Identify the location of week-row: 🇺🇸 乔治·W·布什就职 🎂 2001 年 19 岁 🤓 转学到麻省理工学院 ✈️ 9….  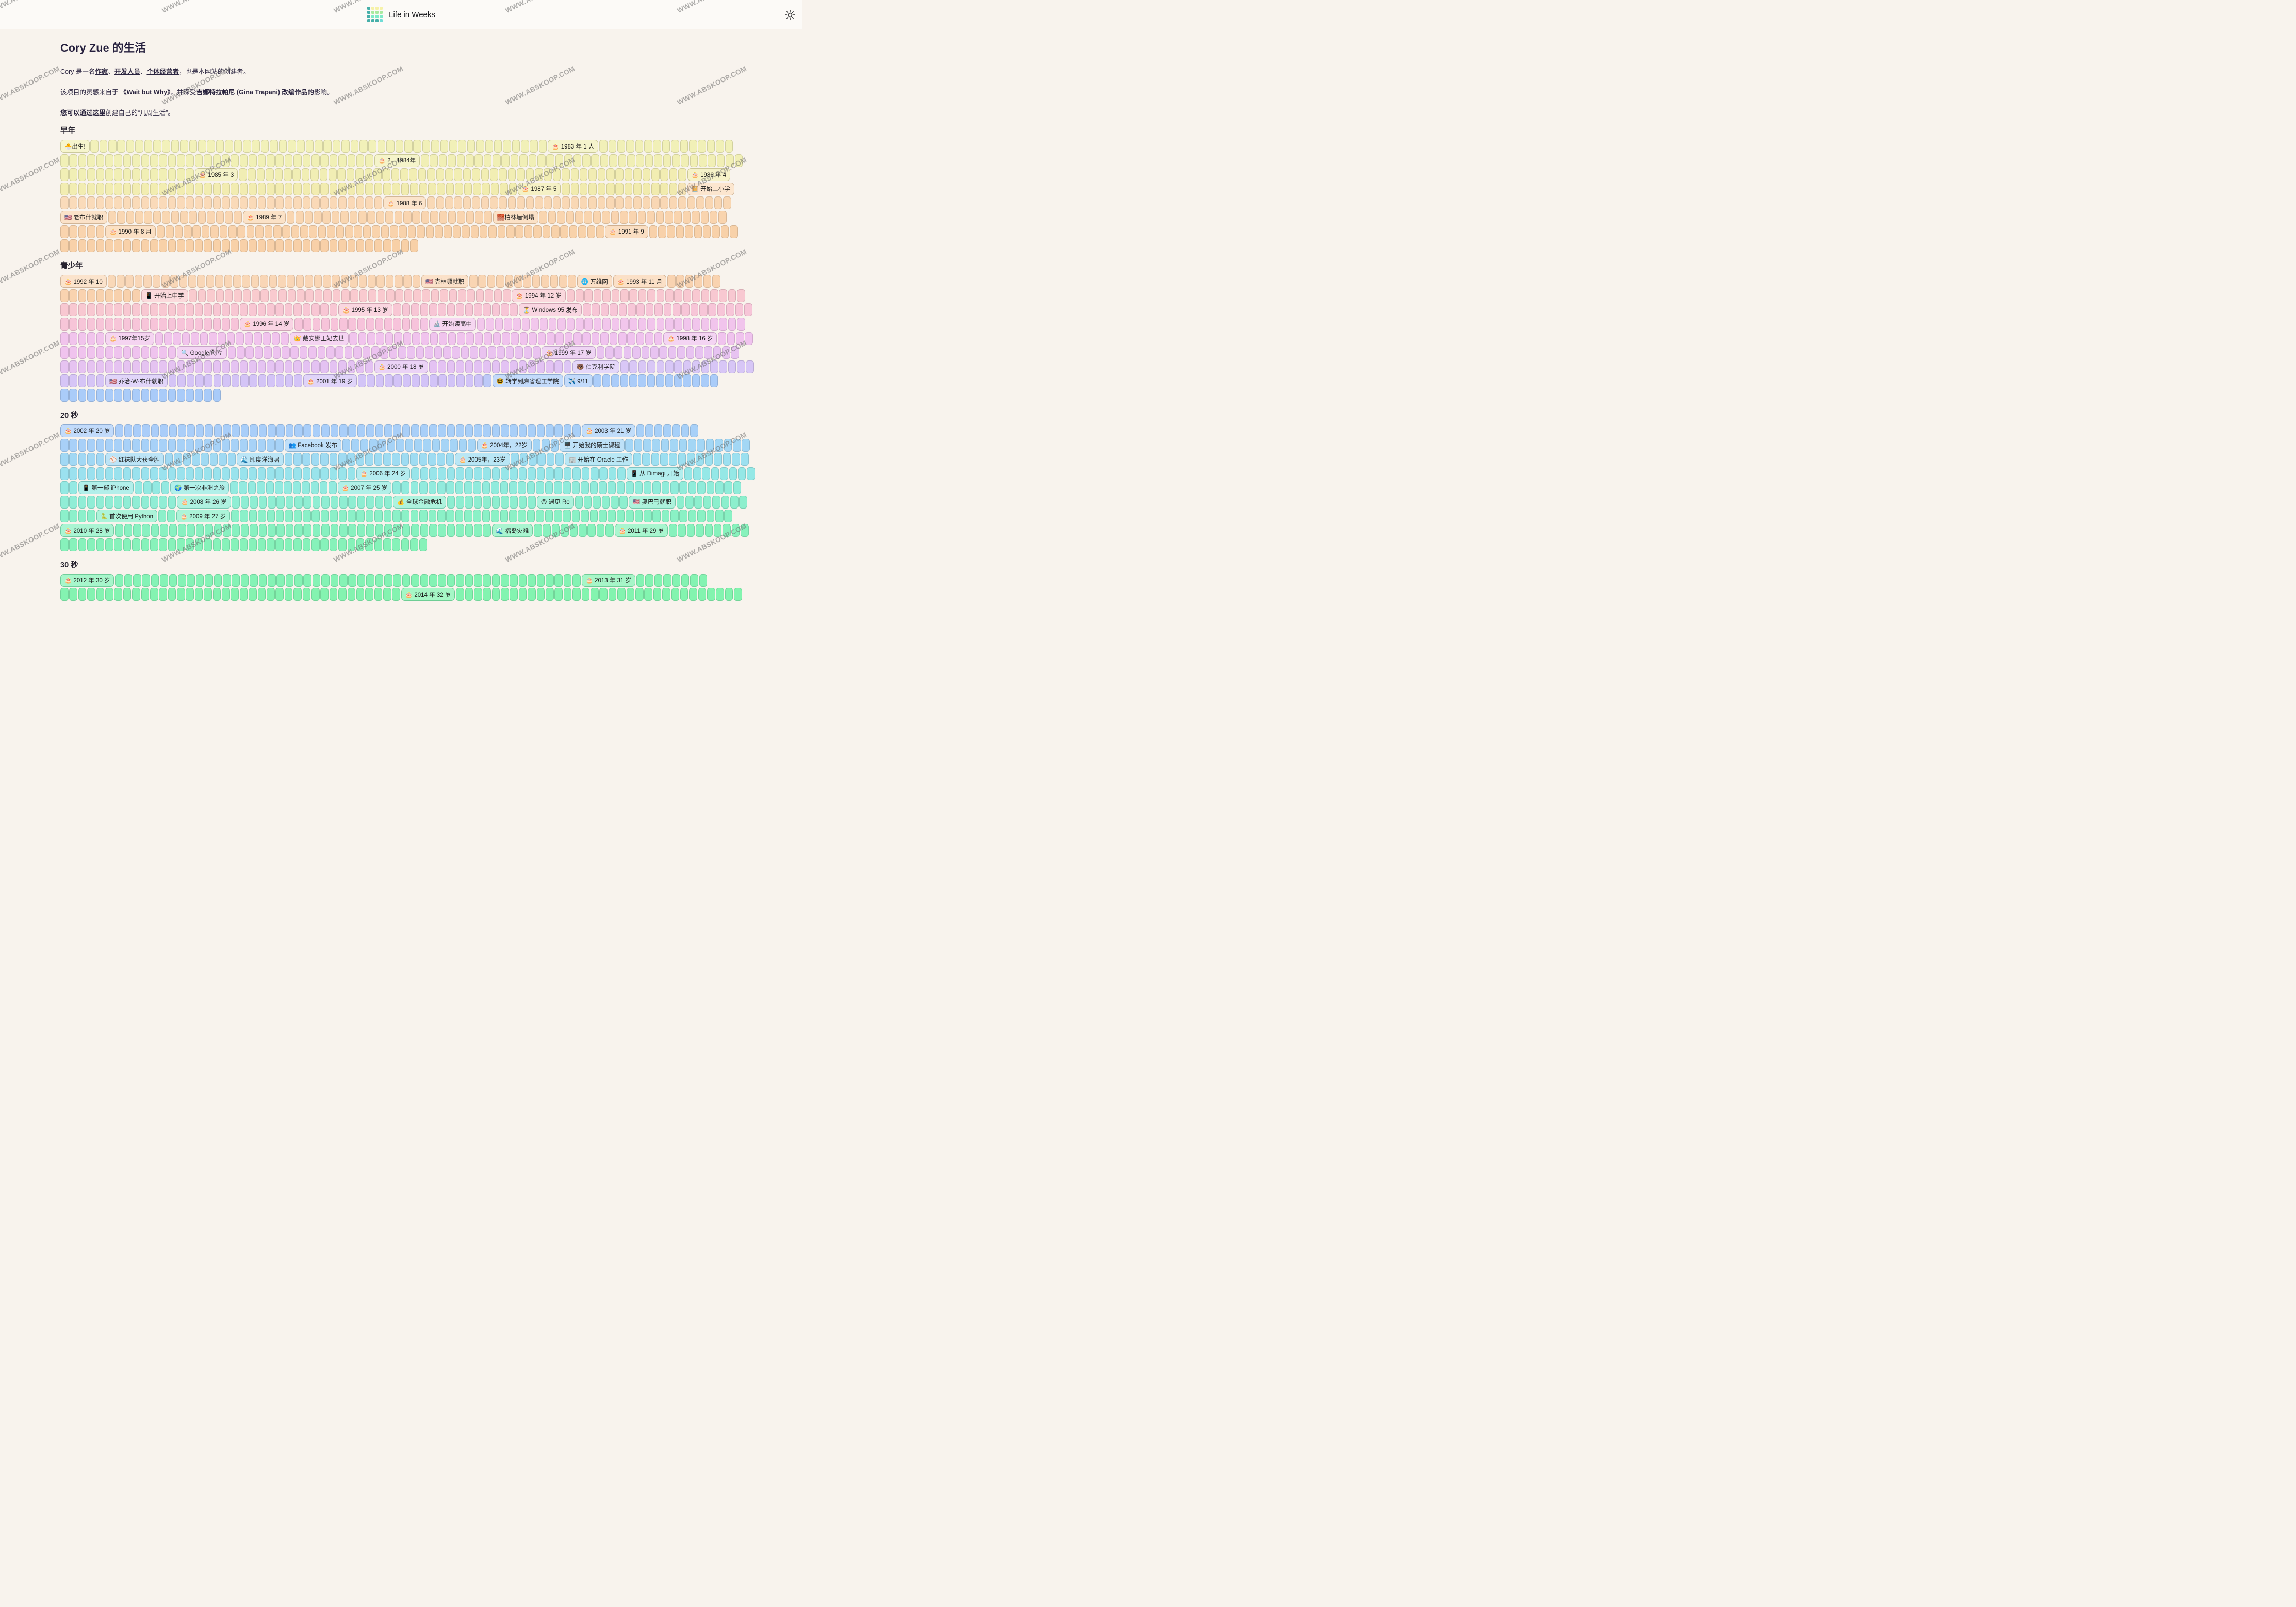
(401, 381).